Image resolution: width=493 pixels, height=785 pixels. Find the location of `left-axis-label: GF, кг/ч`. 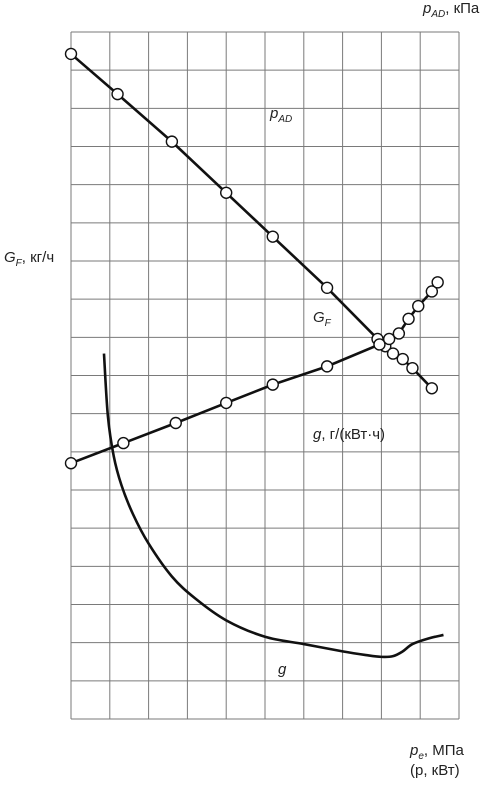

left-axis-label: GF, кг/ч is located at coordinates (29, 259).